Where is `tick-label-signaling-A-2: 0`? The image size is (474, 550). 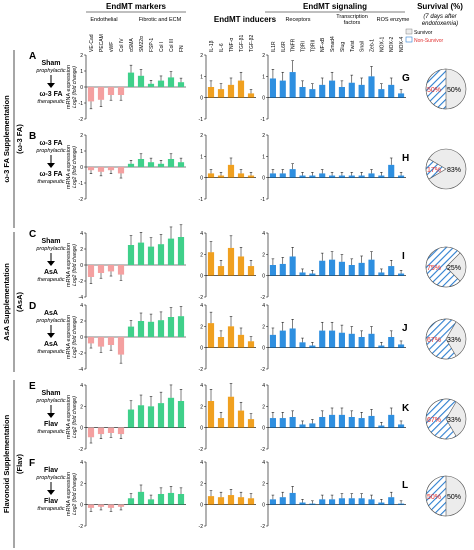
tick-label-signaling-A-2: 0 is located at coordinates (263, 99).